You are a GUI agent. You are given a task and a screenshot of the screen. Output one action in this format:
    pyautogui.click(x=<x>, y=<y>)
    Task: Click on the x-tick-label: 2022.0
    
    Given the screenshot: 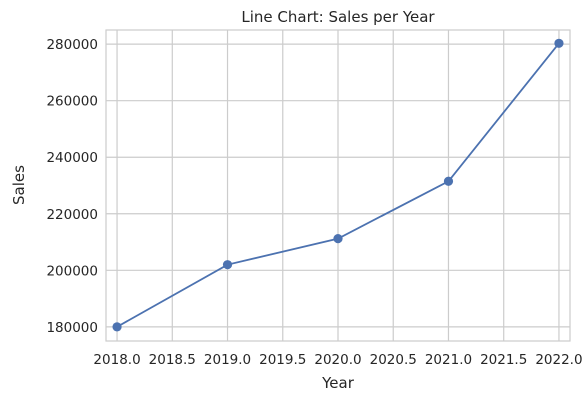 What is the action you would take?
    pyautogui.click(x=558, y=360)
    